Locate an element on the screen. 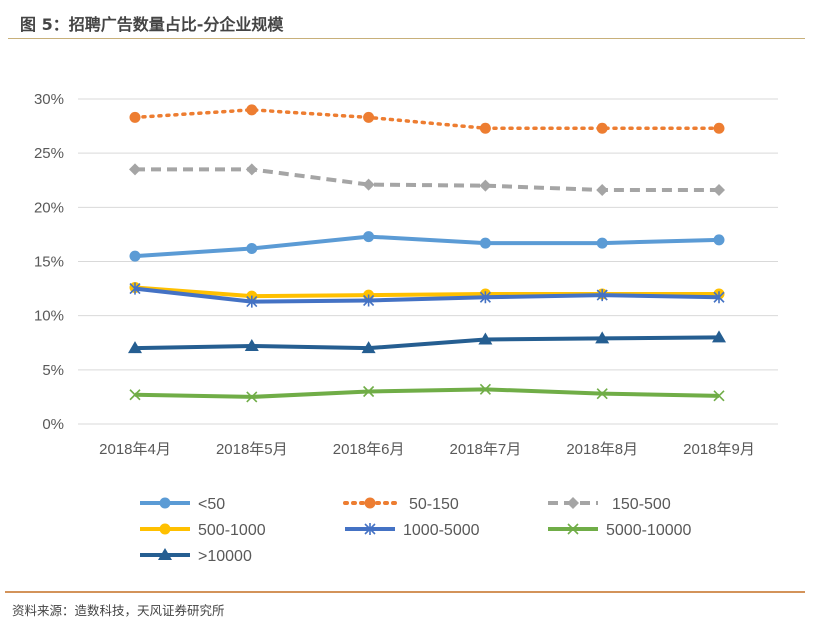  y-tick-label: 15% is located at coordinates (49, 262).